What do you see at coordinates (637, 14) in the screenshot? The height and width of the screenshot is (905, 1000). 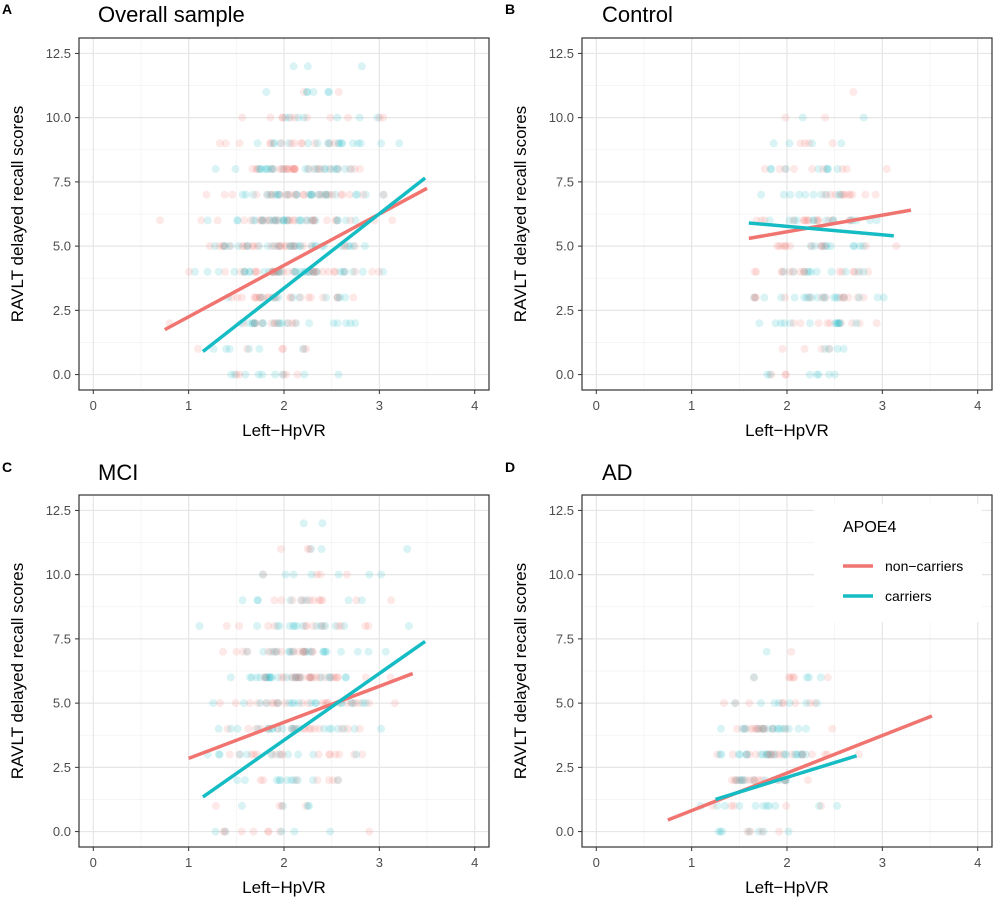 I see `panel-title: Control` at bounding box center [637, 14].